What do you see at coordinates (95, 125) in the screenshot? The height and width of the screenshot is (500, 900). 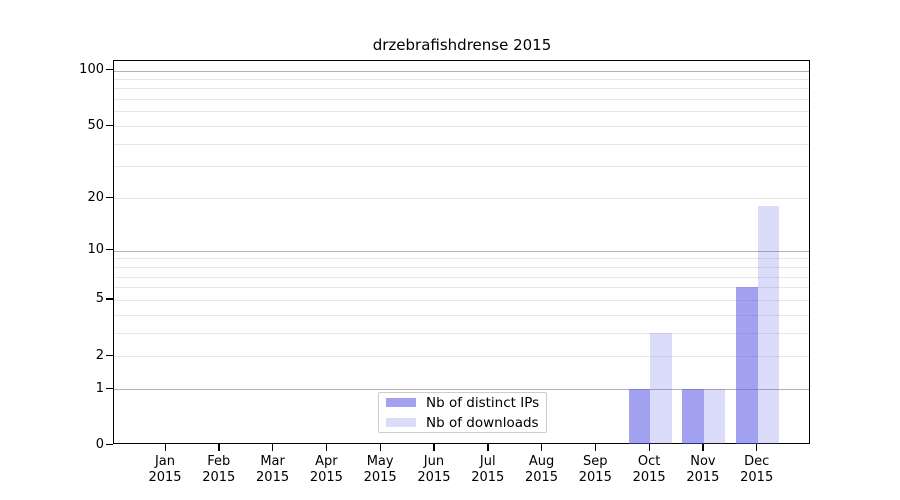 I see `y-tick-label: 50` at bounding box center [95, 125].